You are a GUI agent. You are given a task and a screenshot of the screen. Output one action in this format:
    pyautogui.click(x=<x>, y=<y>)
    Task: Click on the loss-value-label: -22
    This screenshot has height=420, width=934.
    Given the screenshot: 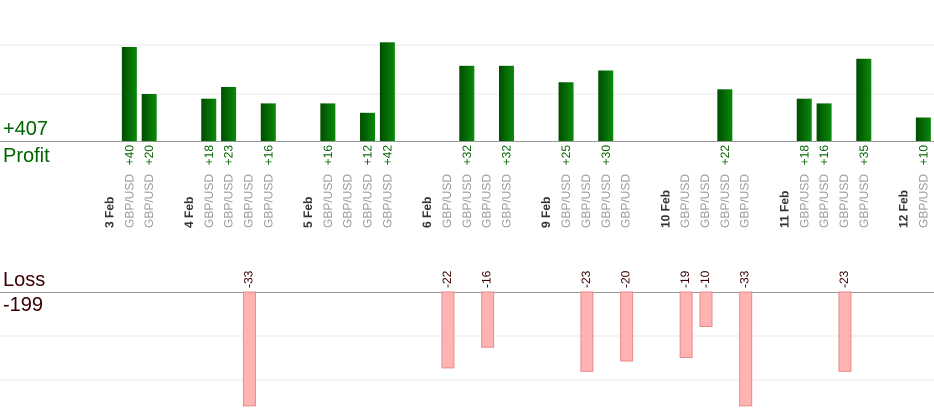 What is the action you would take?
    pyautogui.click(x=447, y=279)
    